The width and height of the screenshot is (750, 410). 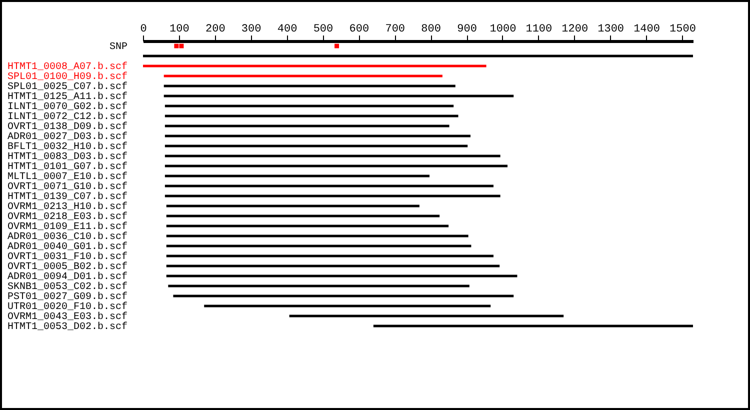 I want to click on y-tick-label: HTMT1_0053_D02.b.scf, so click(x=67, y=327).